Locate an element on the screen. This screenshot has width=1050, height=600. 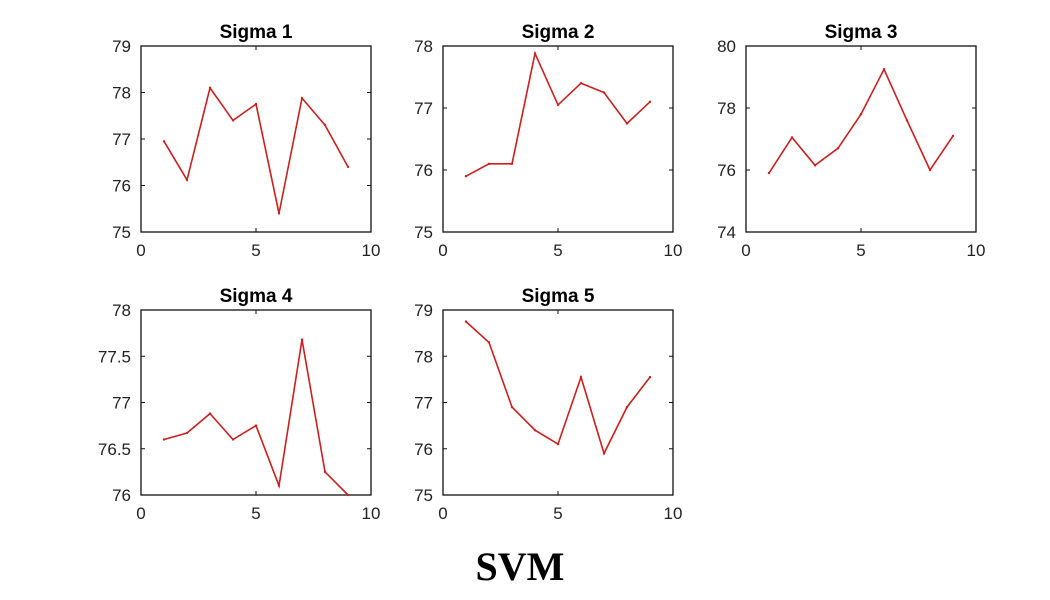
subplot-1: Sigma 1 0 5 10 75 76 77 78 79 is located at coordinates (246, 141).